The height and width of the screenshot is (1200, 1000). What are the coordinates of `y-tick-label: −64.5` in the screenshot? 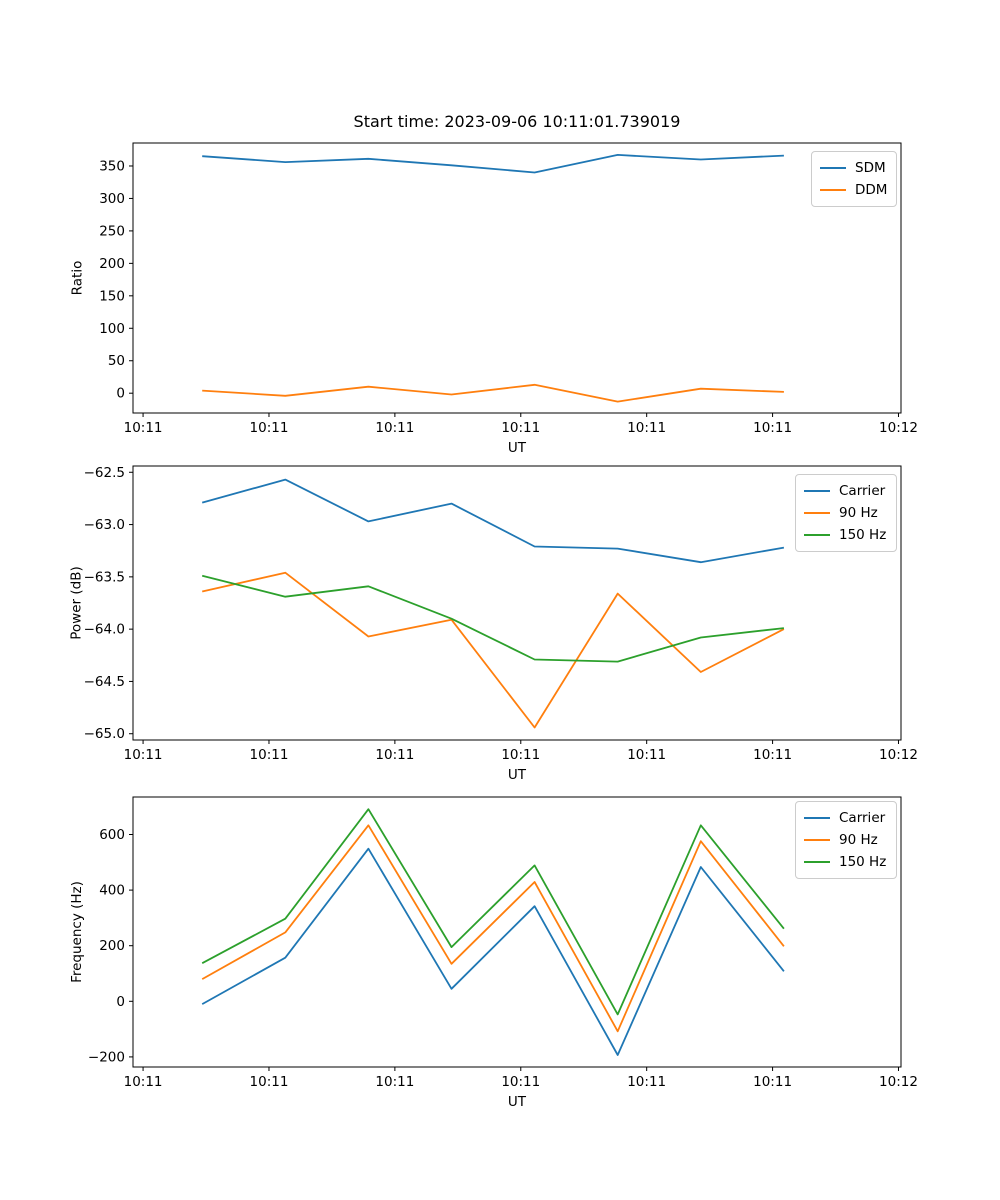 It's located at (104, 682).